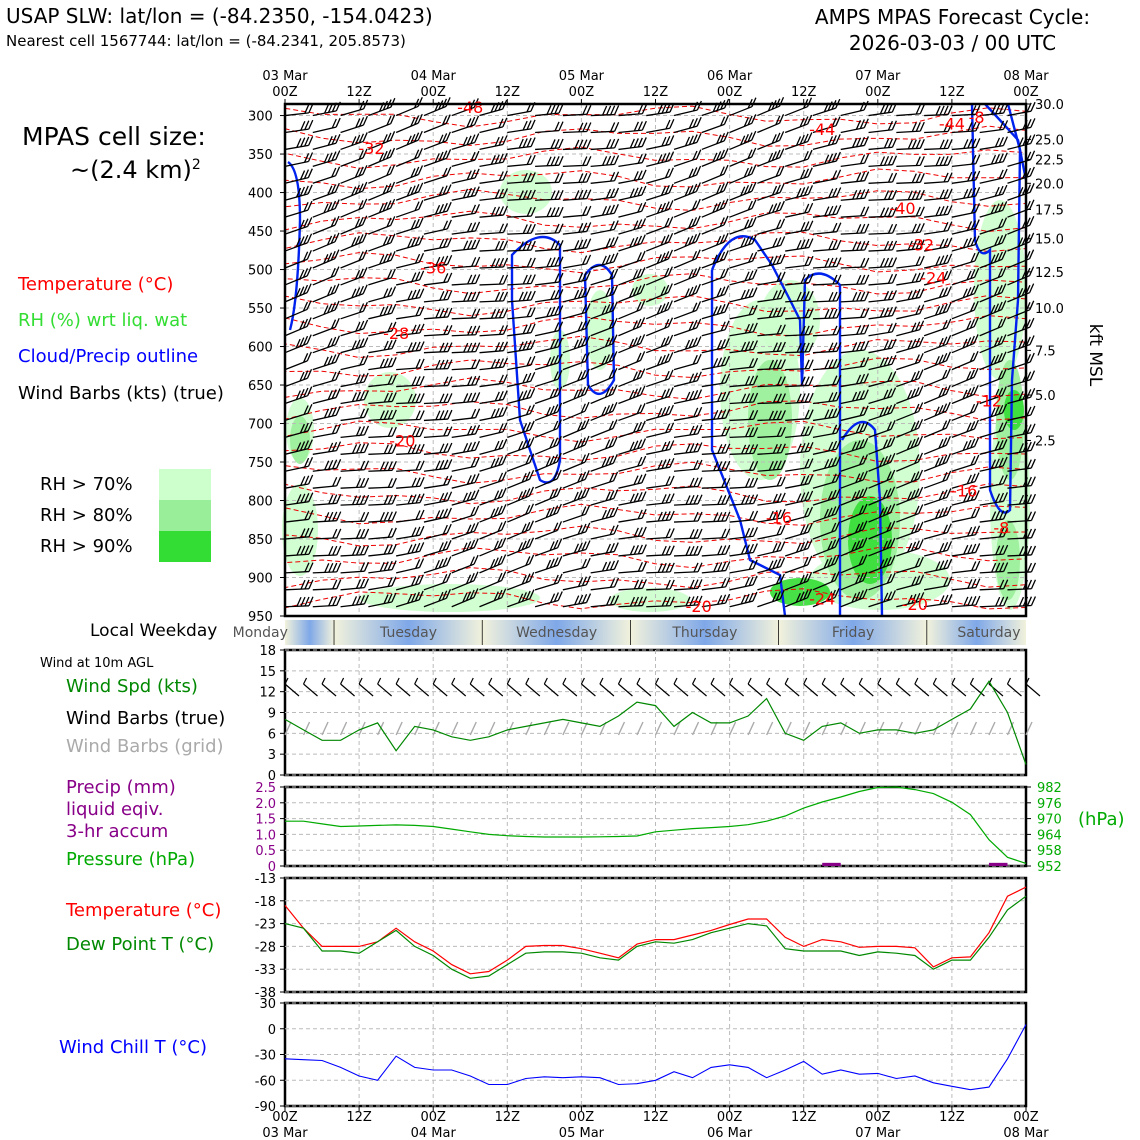  What do you see at coordinates (97, 663) in the screenshot?
I see `wind-panel-header: Wind at 10m AGL` at bounding box center [97, 663].